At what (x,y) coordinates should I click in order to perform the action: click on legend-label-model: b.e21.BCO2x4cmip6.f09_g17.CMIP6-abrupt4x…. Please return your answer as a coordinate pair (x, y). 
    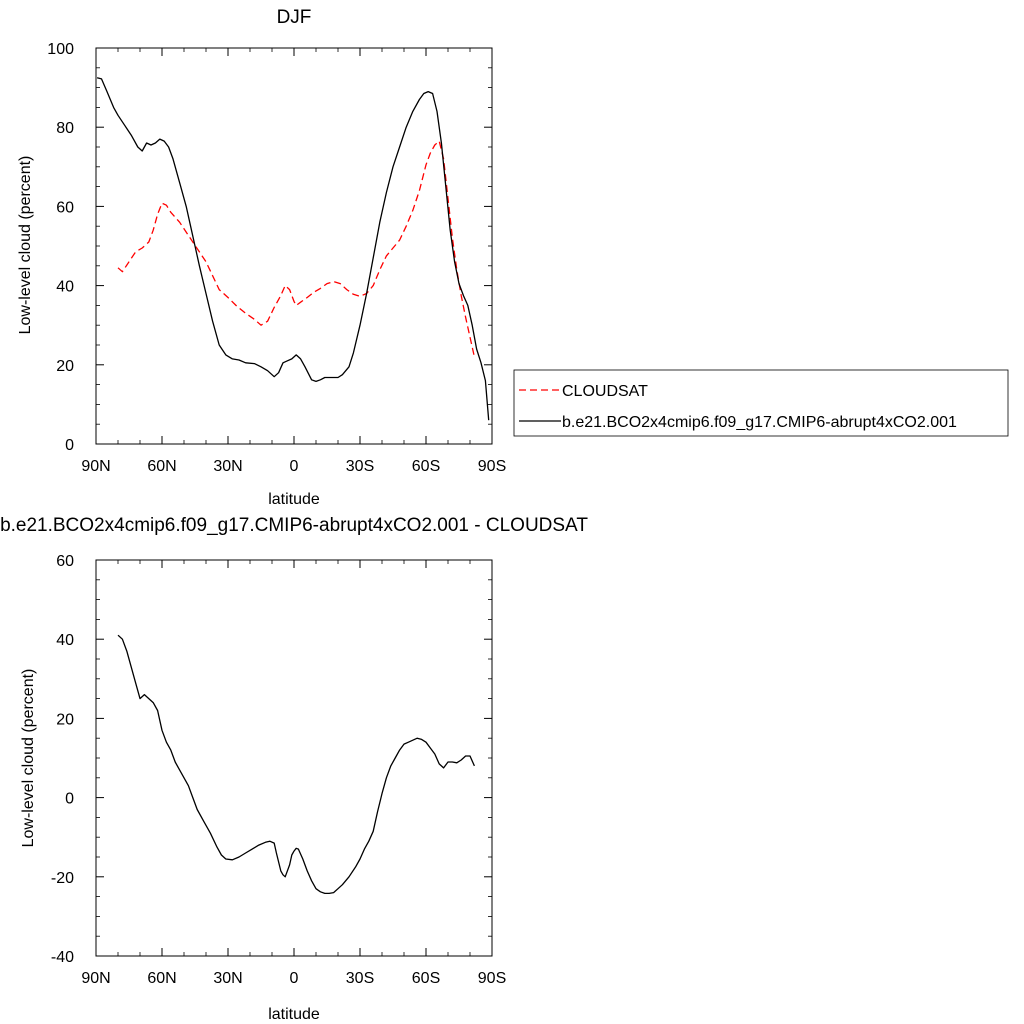
    Looking at the image, I should click on (759, 422).